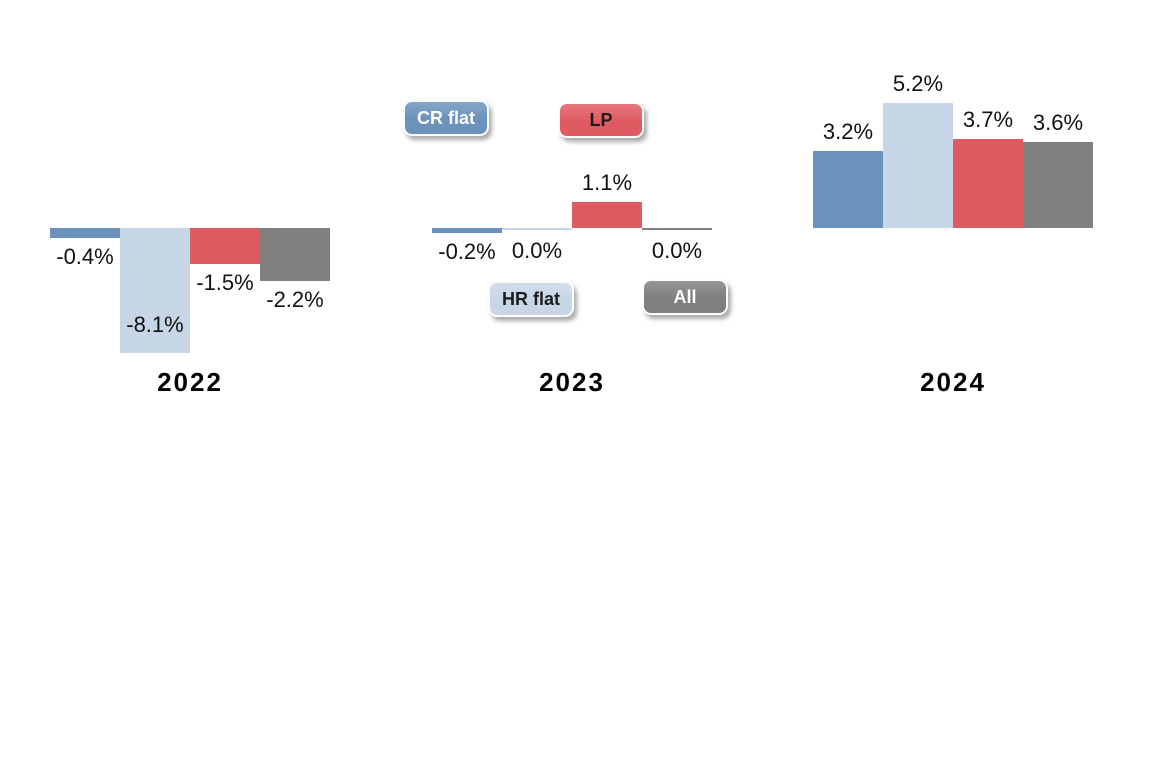  I want to click on value-label-2024-lp: 3.7%, so click(988, 119).